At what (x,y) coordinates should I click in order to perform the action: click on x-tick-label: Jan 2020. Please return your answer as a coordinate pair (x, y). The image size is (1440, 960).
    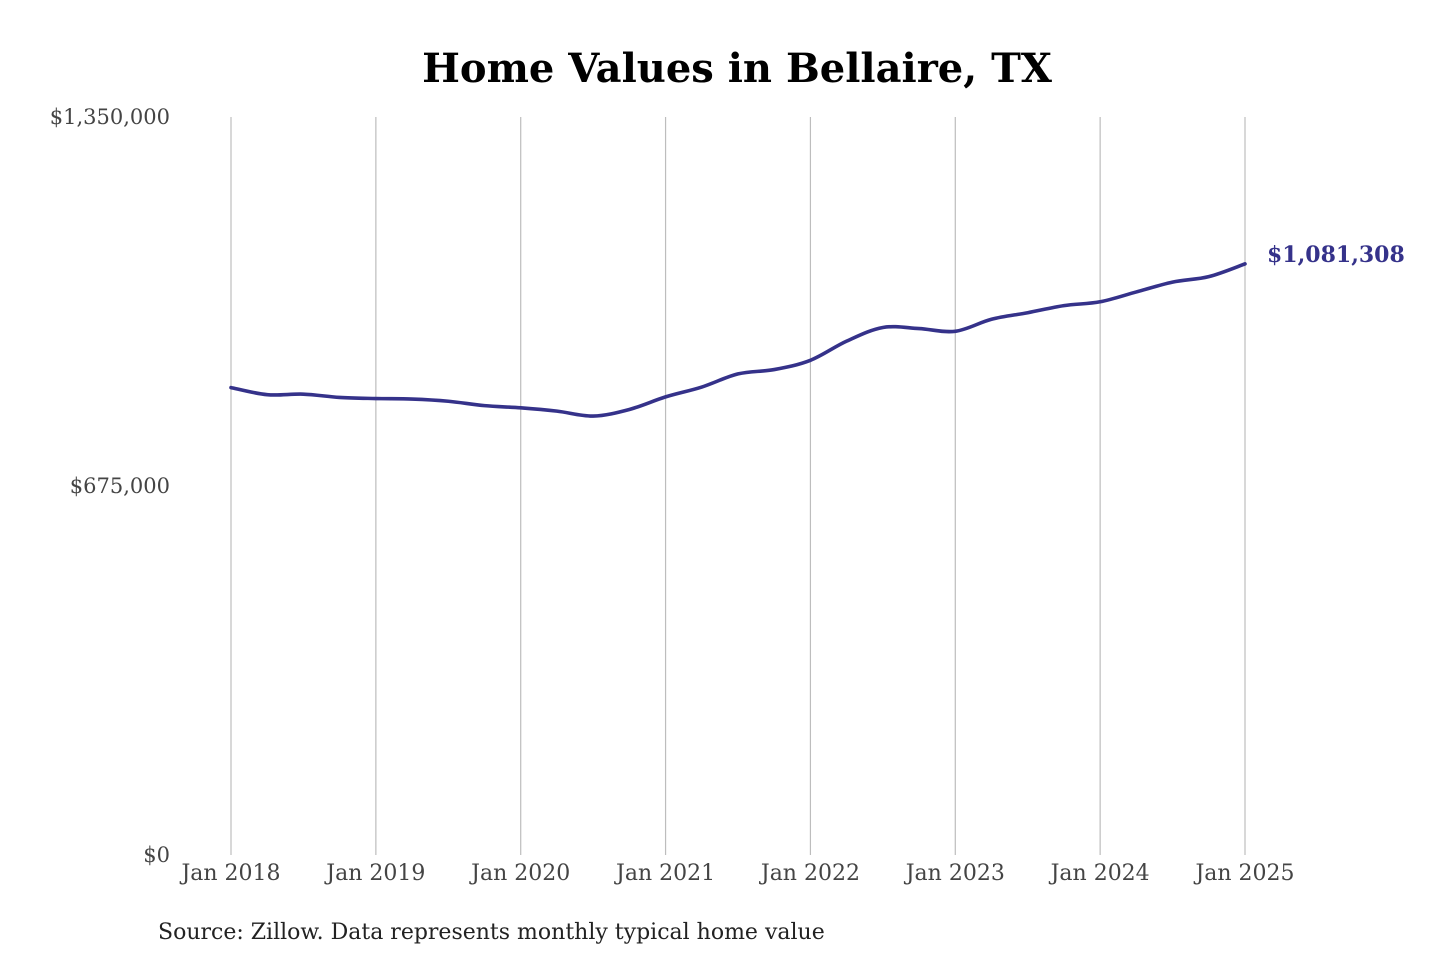
    Looking at the image, I should click on (519, 873).